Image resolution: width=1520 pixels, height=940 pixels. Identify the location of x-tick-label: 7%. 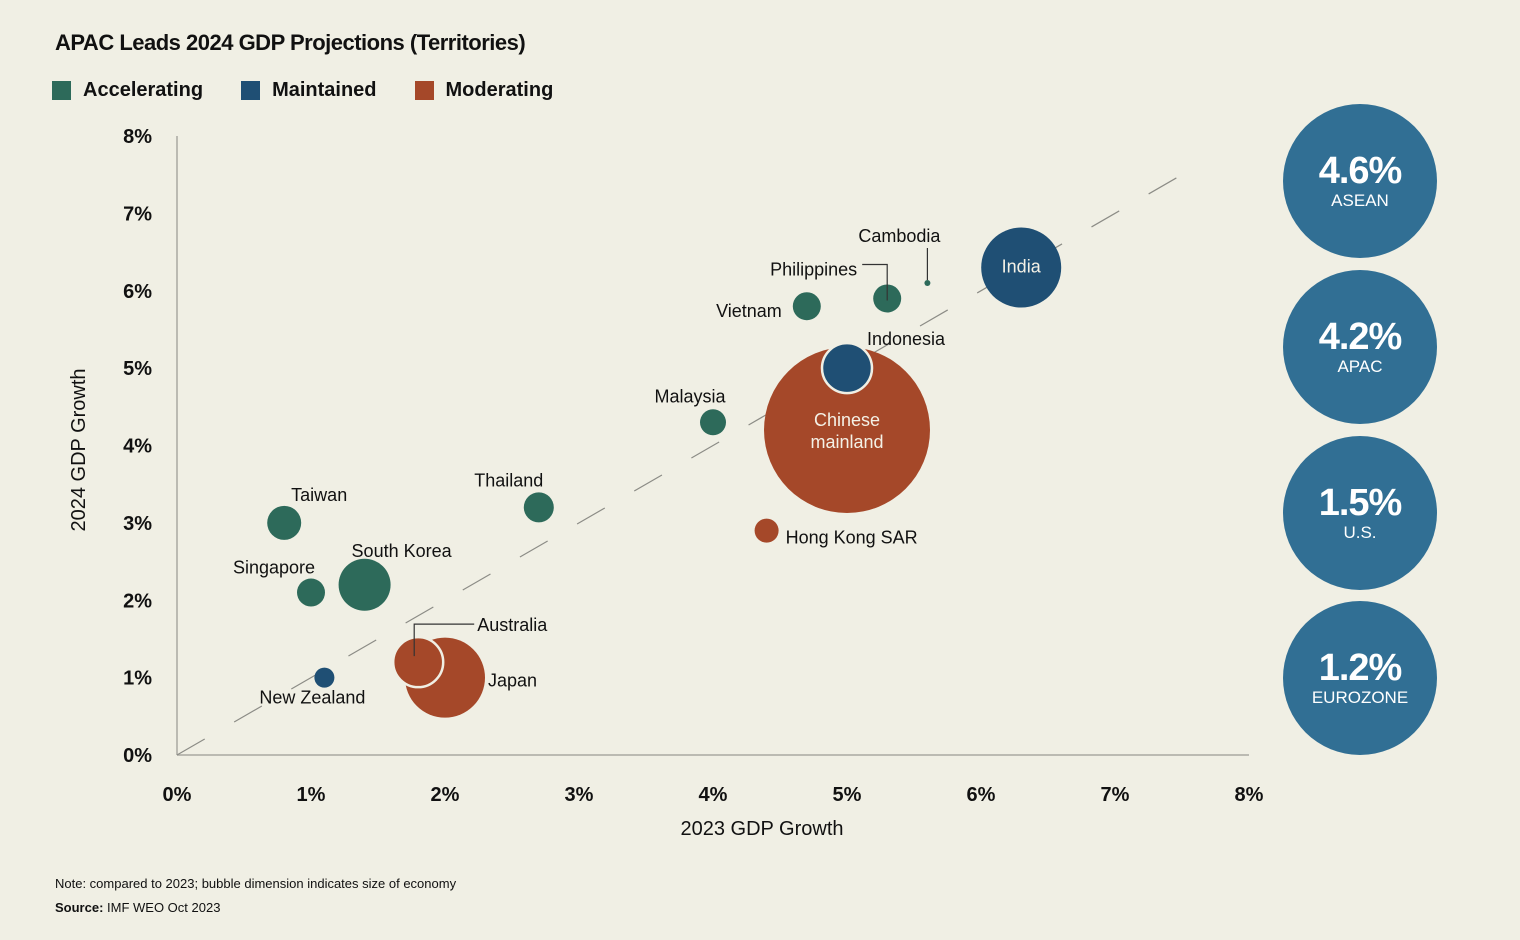
(1115, 795).